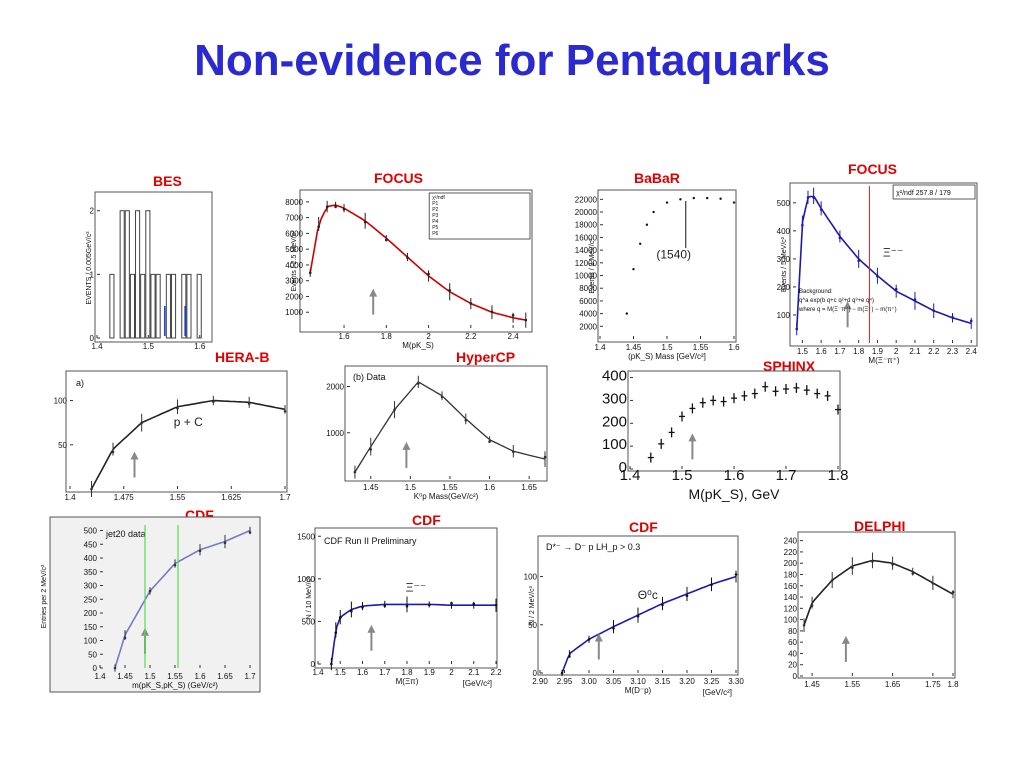  What do you see at coordinates (586, 250) in the screenshot?
I see `y-tick-label: 14000` at bounding box center [586, 250].